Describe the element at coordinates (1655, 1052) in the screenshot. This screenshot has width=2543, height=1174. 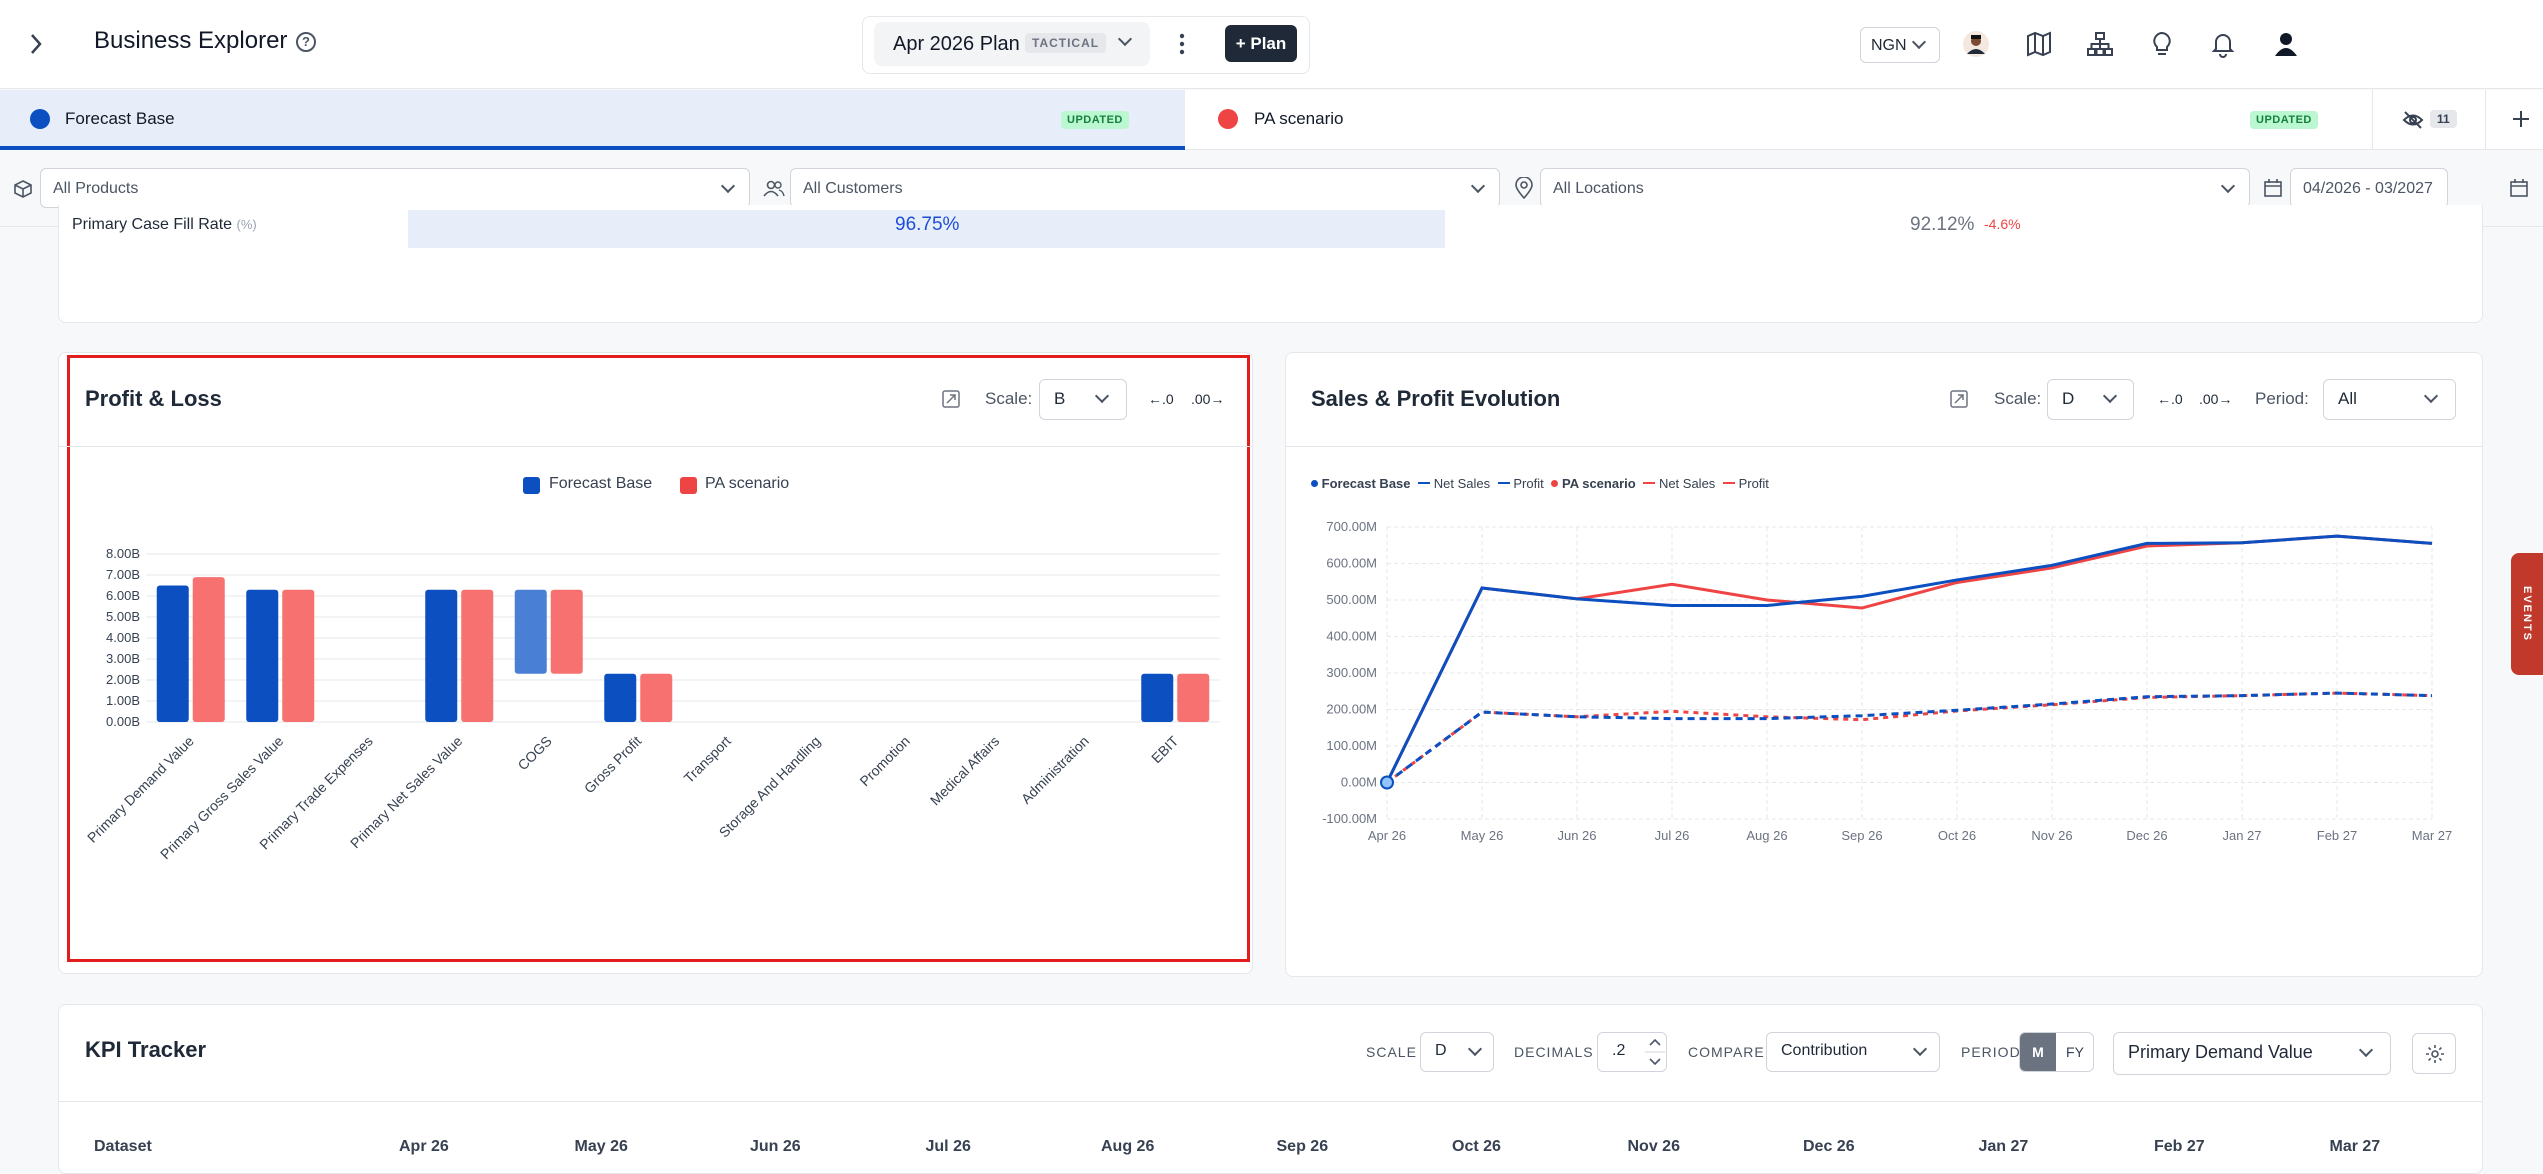
I see `decimals-stepper-icon` at that location.